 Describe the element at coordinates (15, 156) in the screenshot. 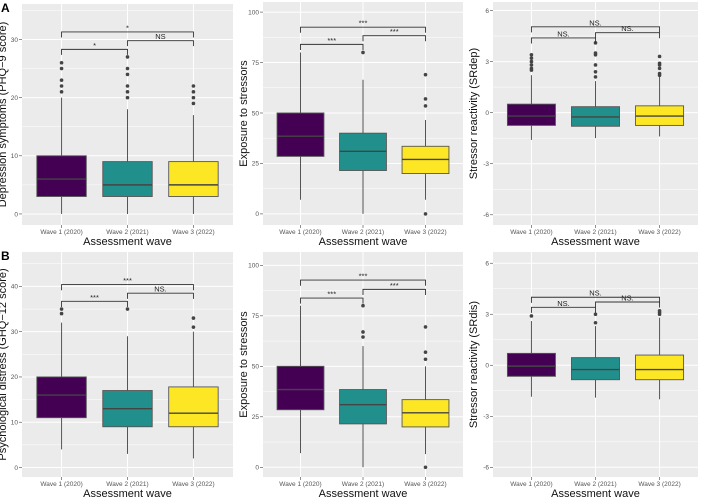

I see `y-tick-label: 10` at that location.